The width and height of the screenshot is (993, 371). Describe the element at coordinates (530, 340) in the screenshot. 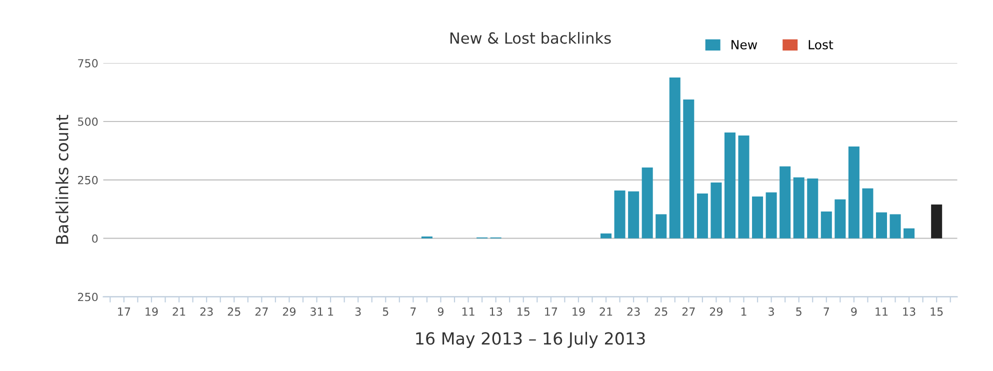

I see `x-axis-title: 16 May 2013 – 16 July 2013` at that location.